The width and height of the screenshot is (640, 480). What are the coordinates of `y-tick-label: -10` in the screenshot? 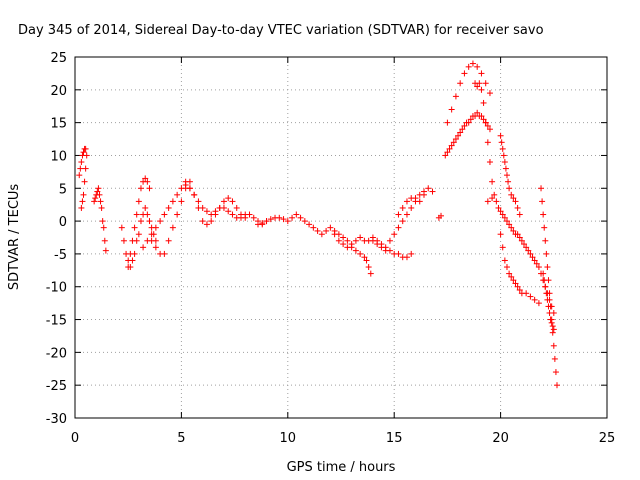 It's located at (56, 288).